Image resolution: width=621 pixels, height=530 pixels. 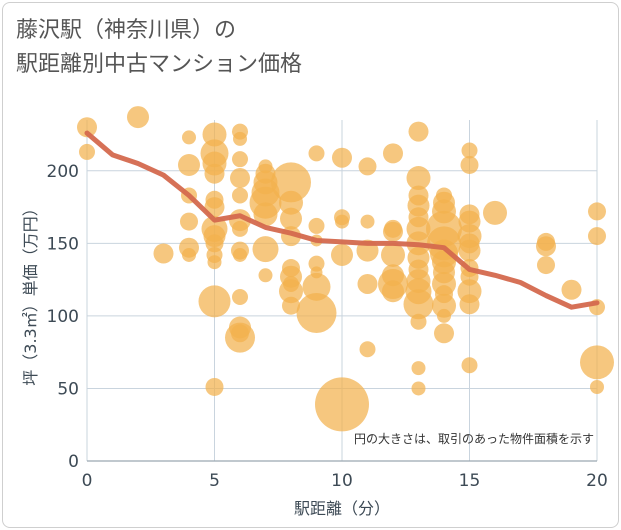 I want to click on y-tick-label: 50, so click(x=68, y=389).